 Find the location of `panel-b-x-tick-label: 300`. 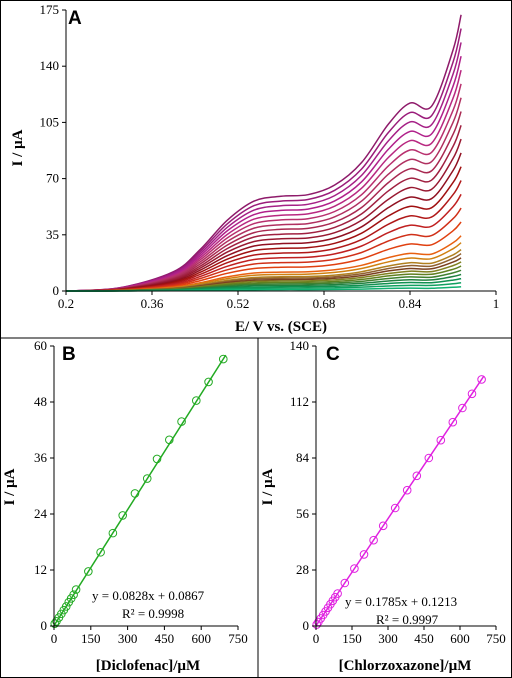

panel-b-x-tick-label: 300 is located at coordinates (128, 638).